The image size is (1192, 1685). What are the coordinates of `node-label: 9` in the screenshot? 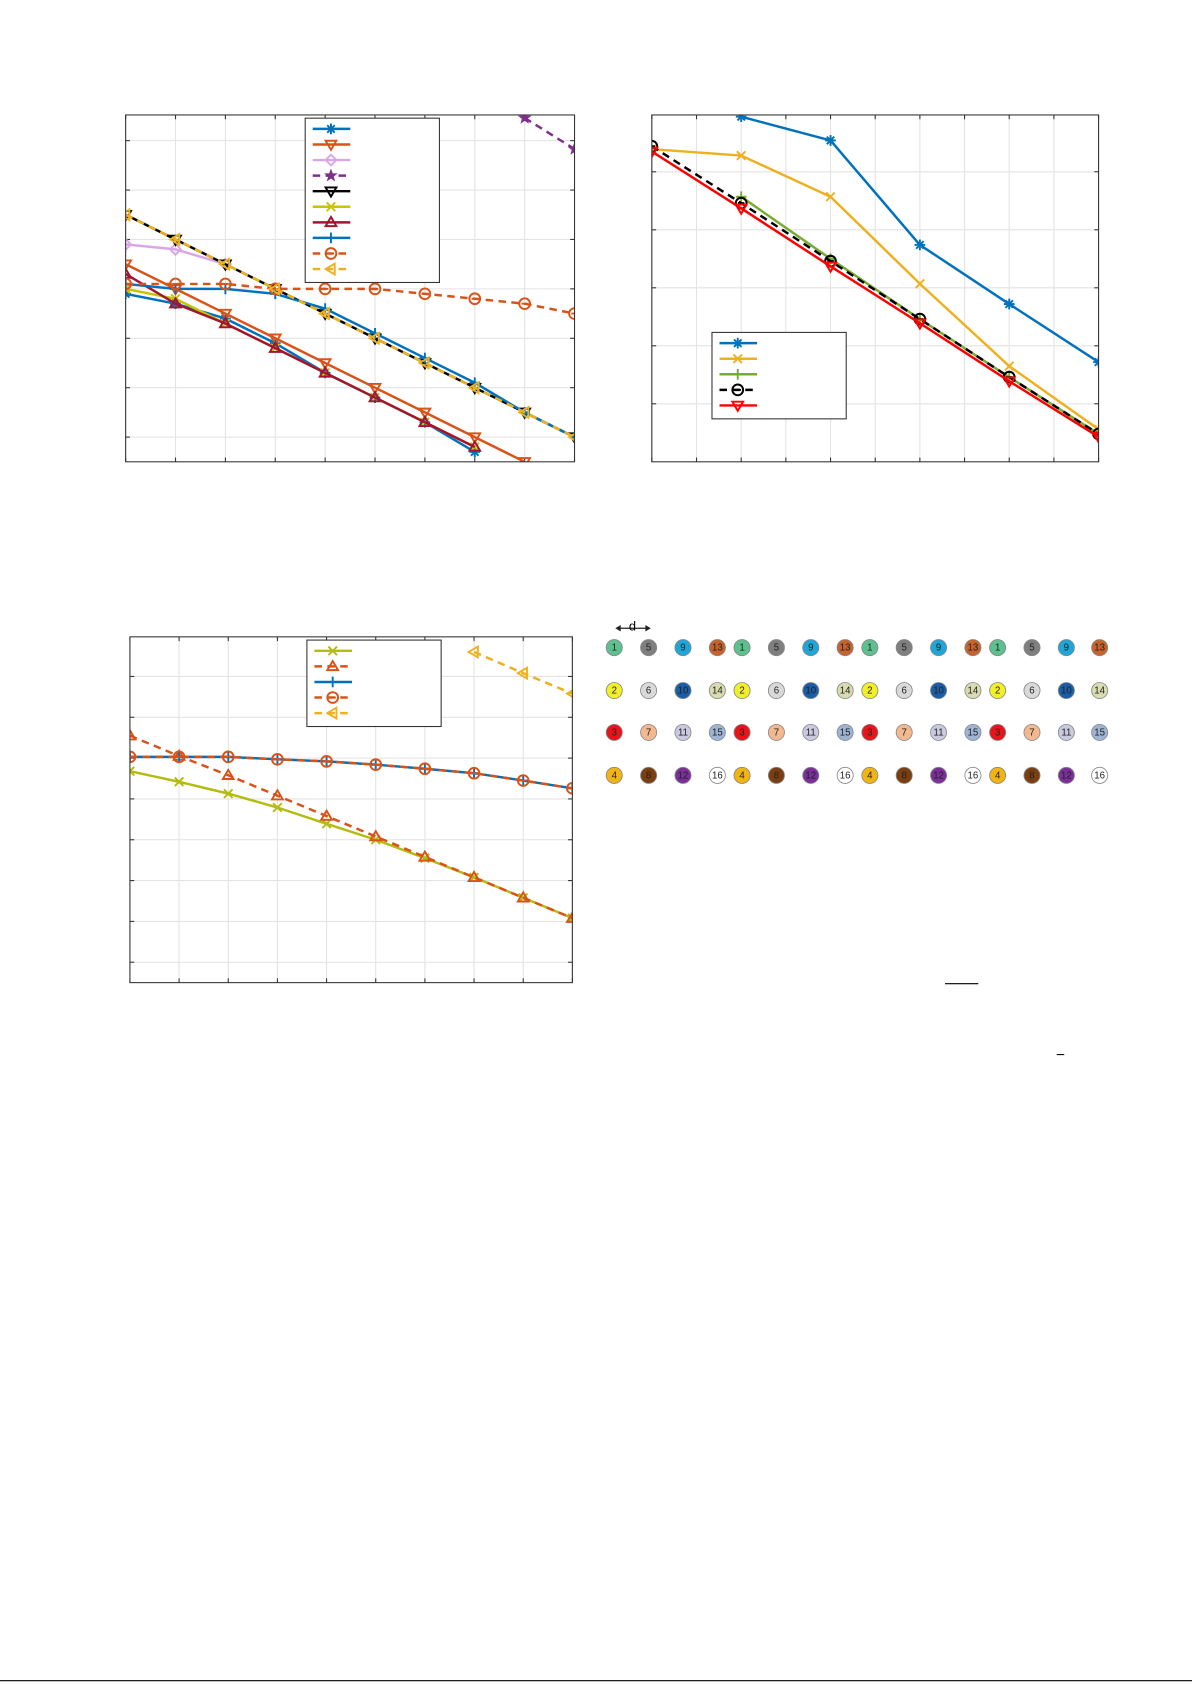 It's located at (938, 648).